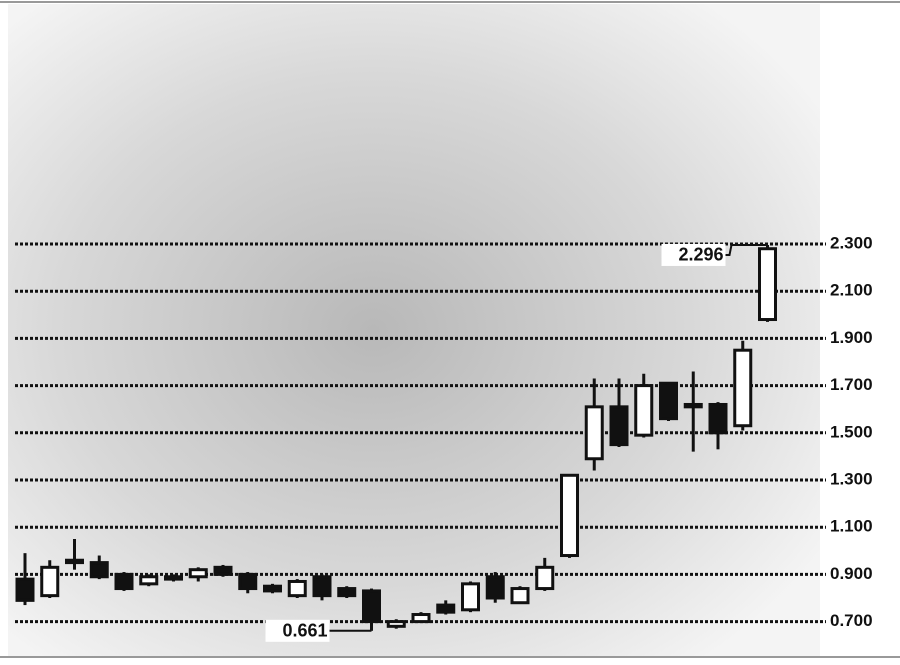  Describe the element at coordinates (746, 249) in the screenshot. I see `annotation-leader` at that location.